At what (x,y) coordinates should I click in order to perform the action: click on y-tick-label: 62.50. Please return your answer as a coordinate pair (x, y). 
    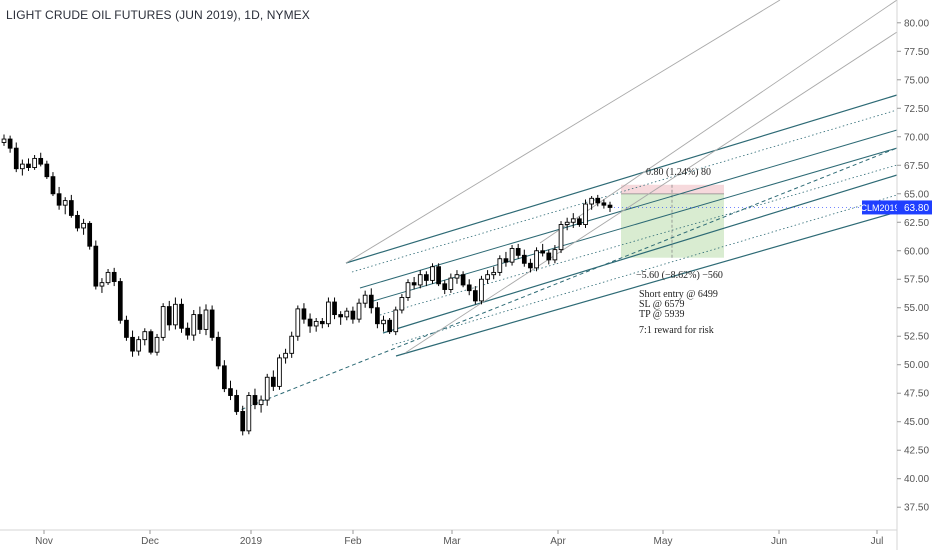
    Looking at the image, I should click on (916, 223).